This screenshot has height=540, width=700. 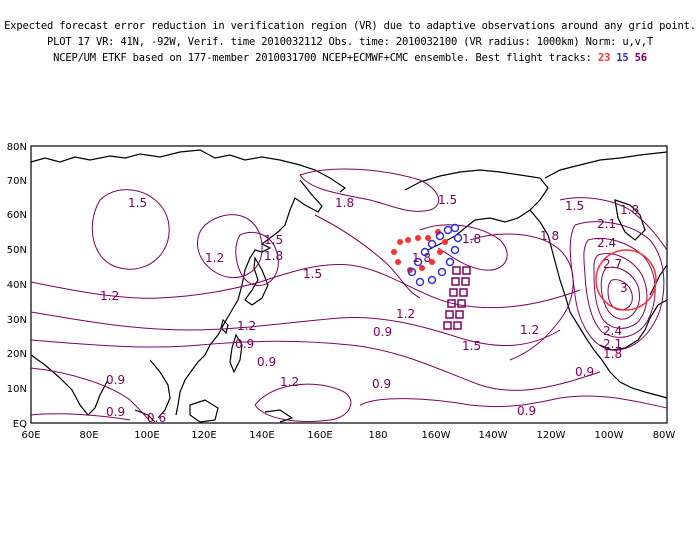 What do you see at coordinates (622, 58) in the screenshot?
I see `track-15-label: 15` at bounding box center [622, 58].